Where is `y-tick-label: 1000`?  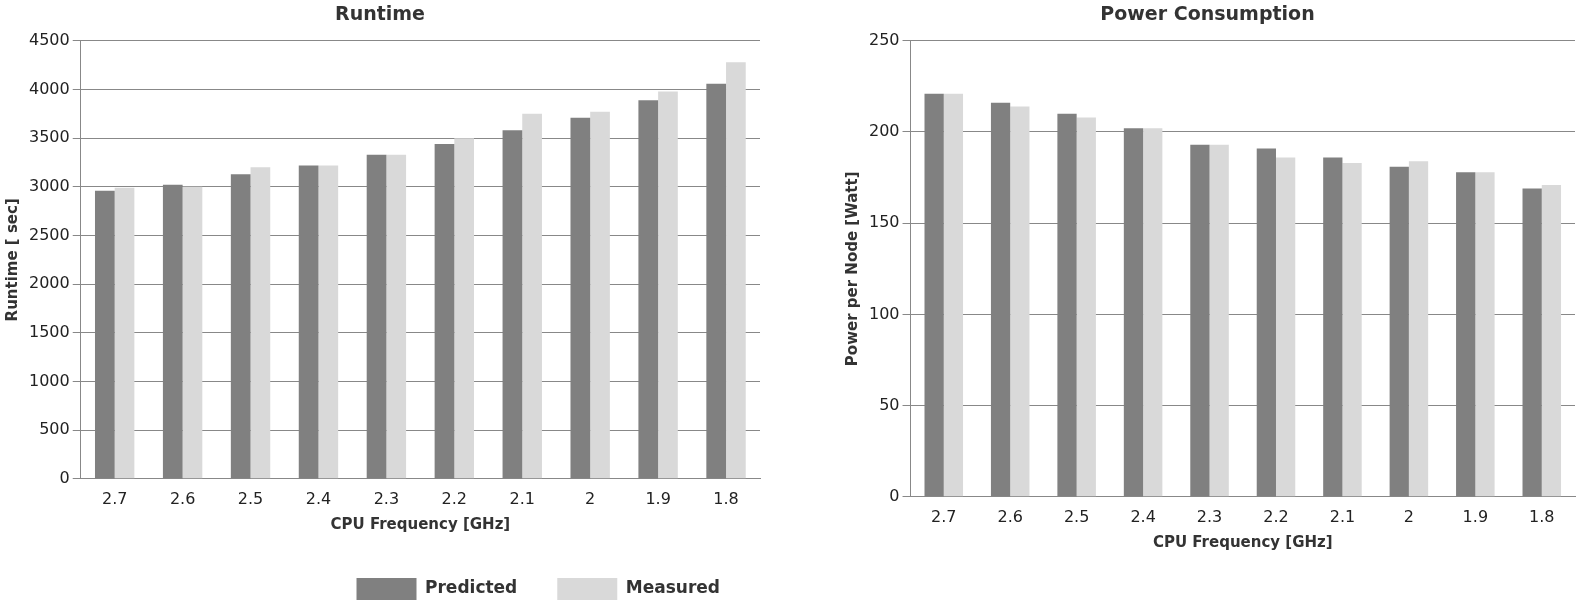
y-tick-label: 1000 is located at coordinates (49, 380).